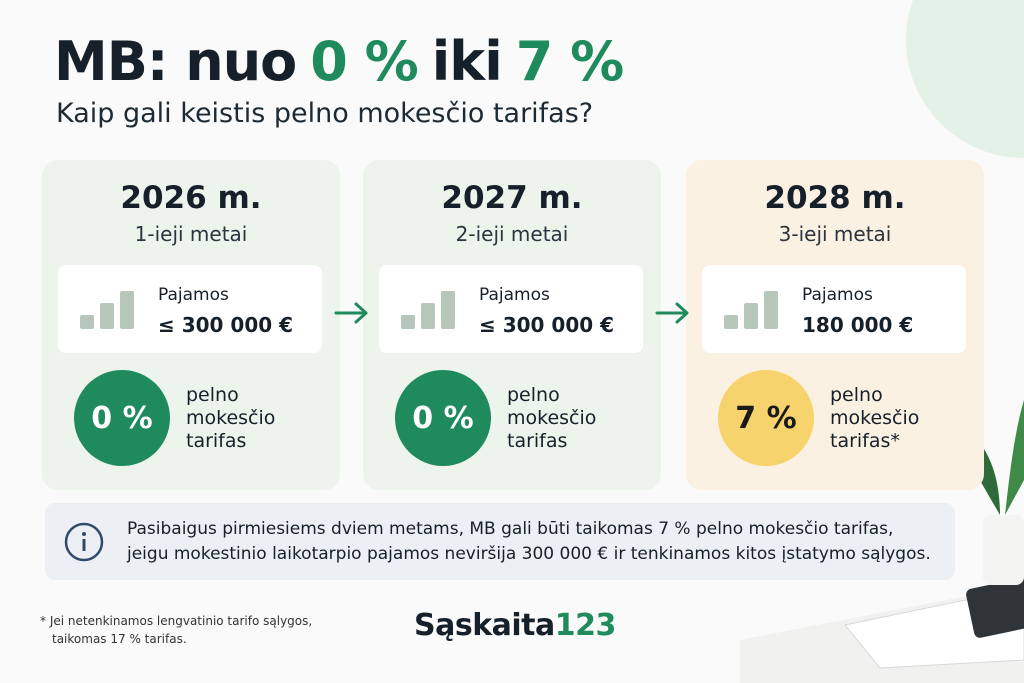 Image resolution: width=1024 pixels, height=683 pixels. Describe the element at coordinates (191, 198) in the screenshot. I see `year: 2026 m.` at that location.